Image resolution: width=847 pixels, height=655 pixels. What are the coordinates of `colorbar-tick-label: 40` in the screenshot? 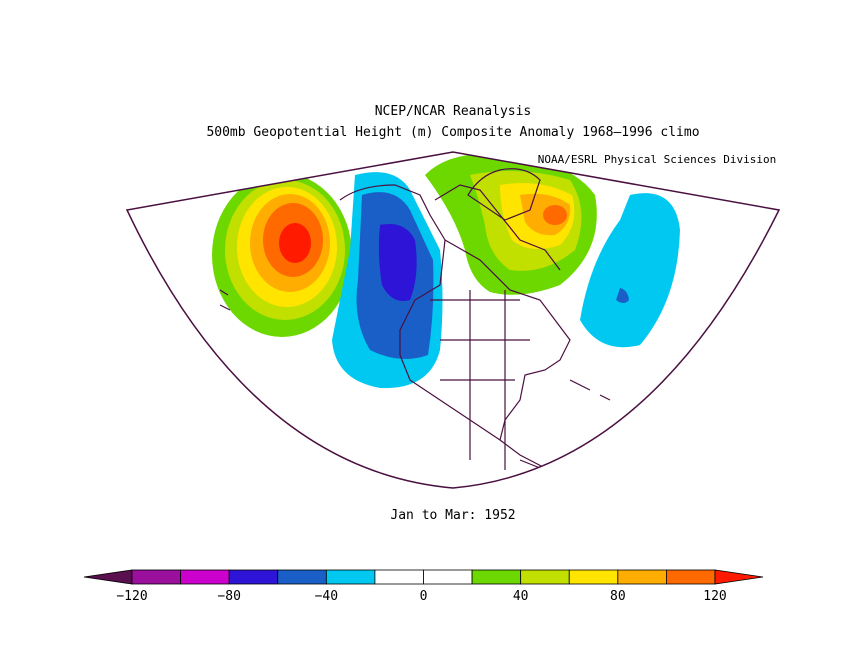 It's located at (521, 596).